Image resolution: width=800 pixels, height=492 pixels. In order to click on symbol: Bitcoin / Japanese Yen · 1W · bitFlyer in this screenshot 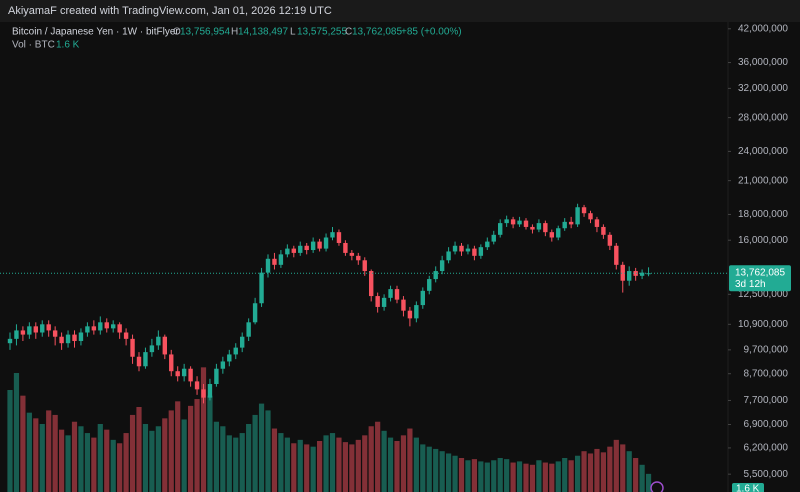, I will do `click(95, 32)`.